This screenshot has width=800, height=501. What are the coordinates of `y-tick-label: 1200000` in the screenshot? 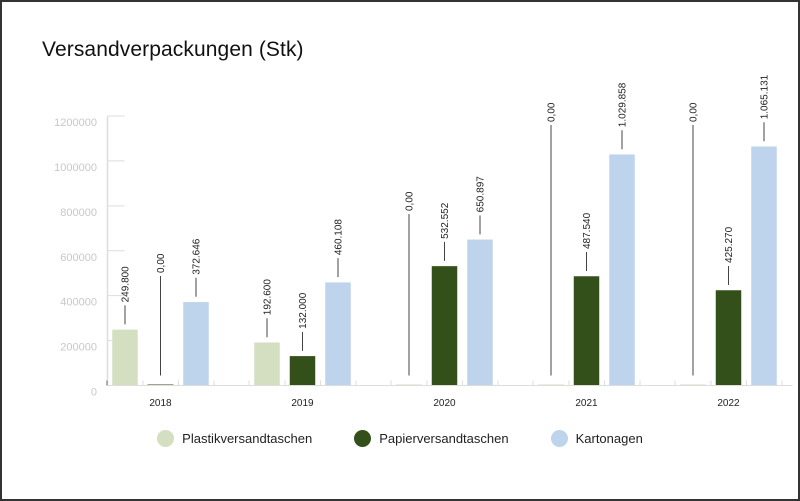 It's located at (75, 123).